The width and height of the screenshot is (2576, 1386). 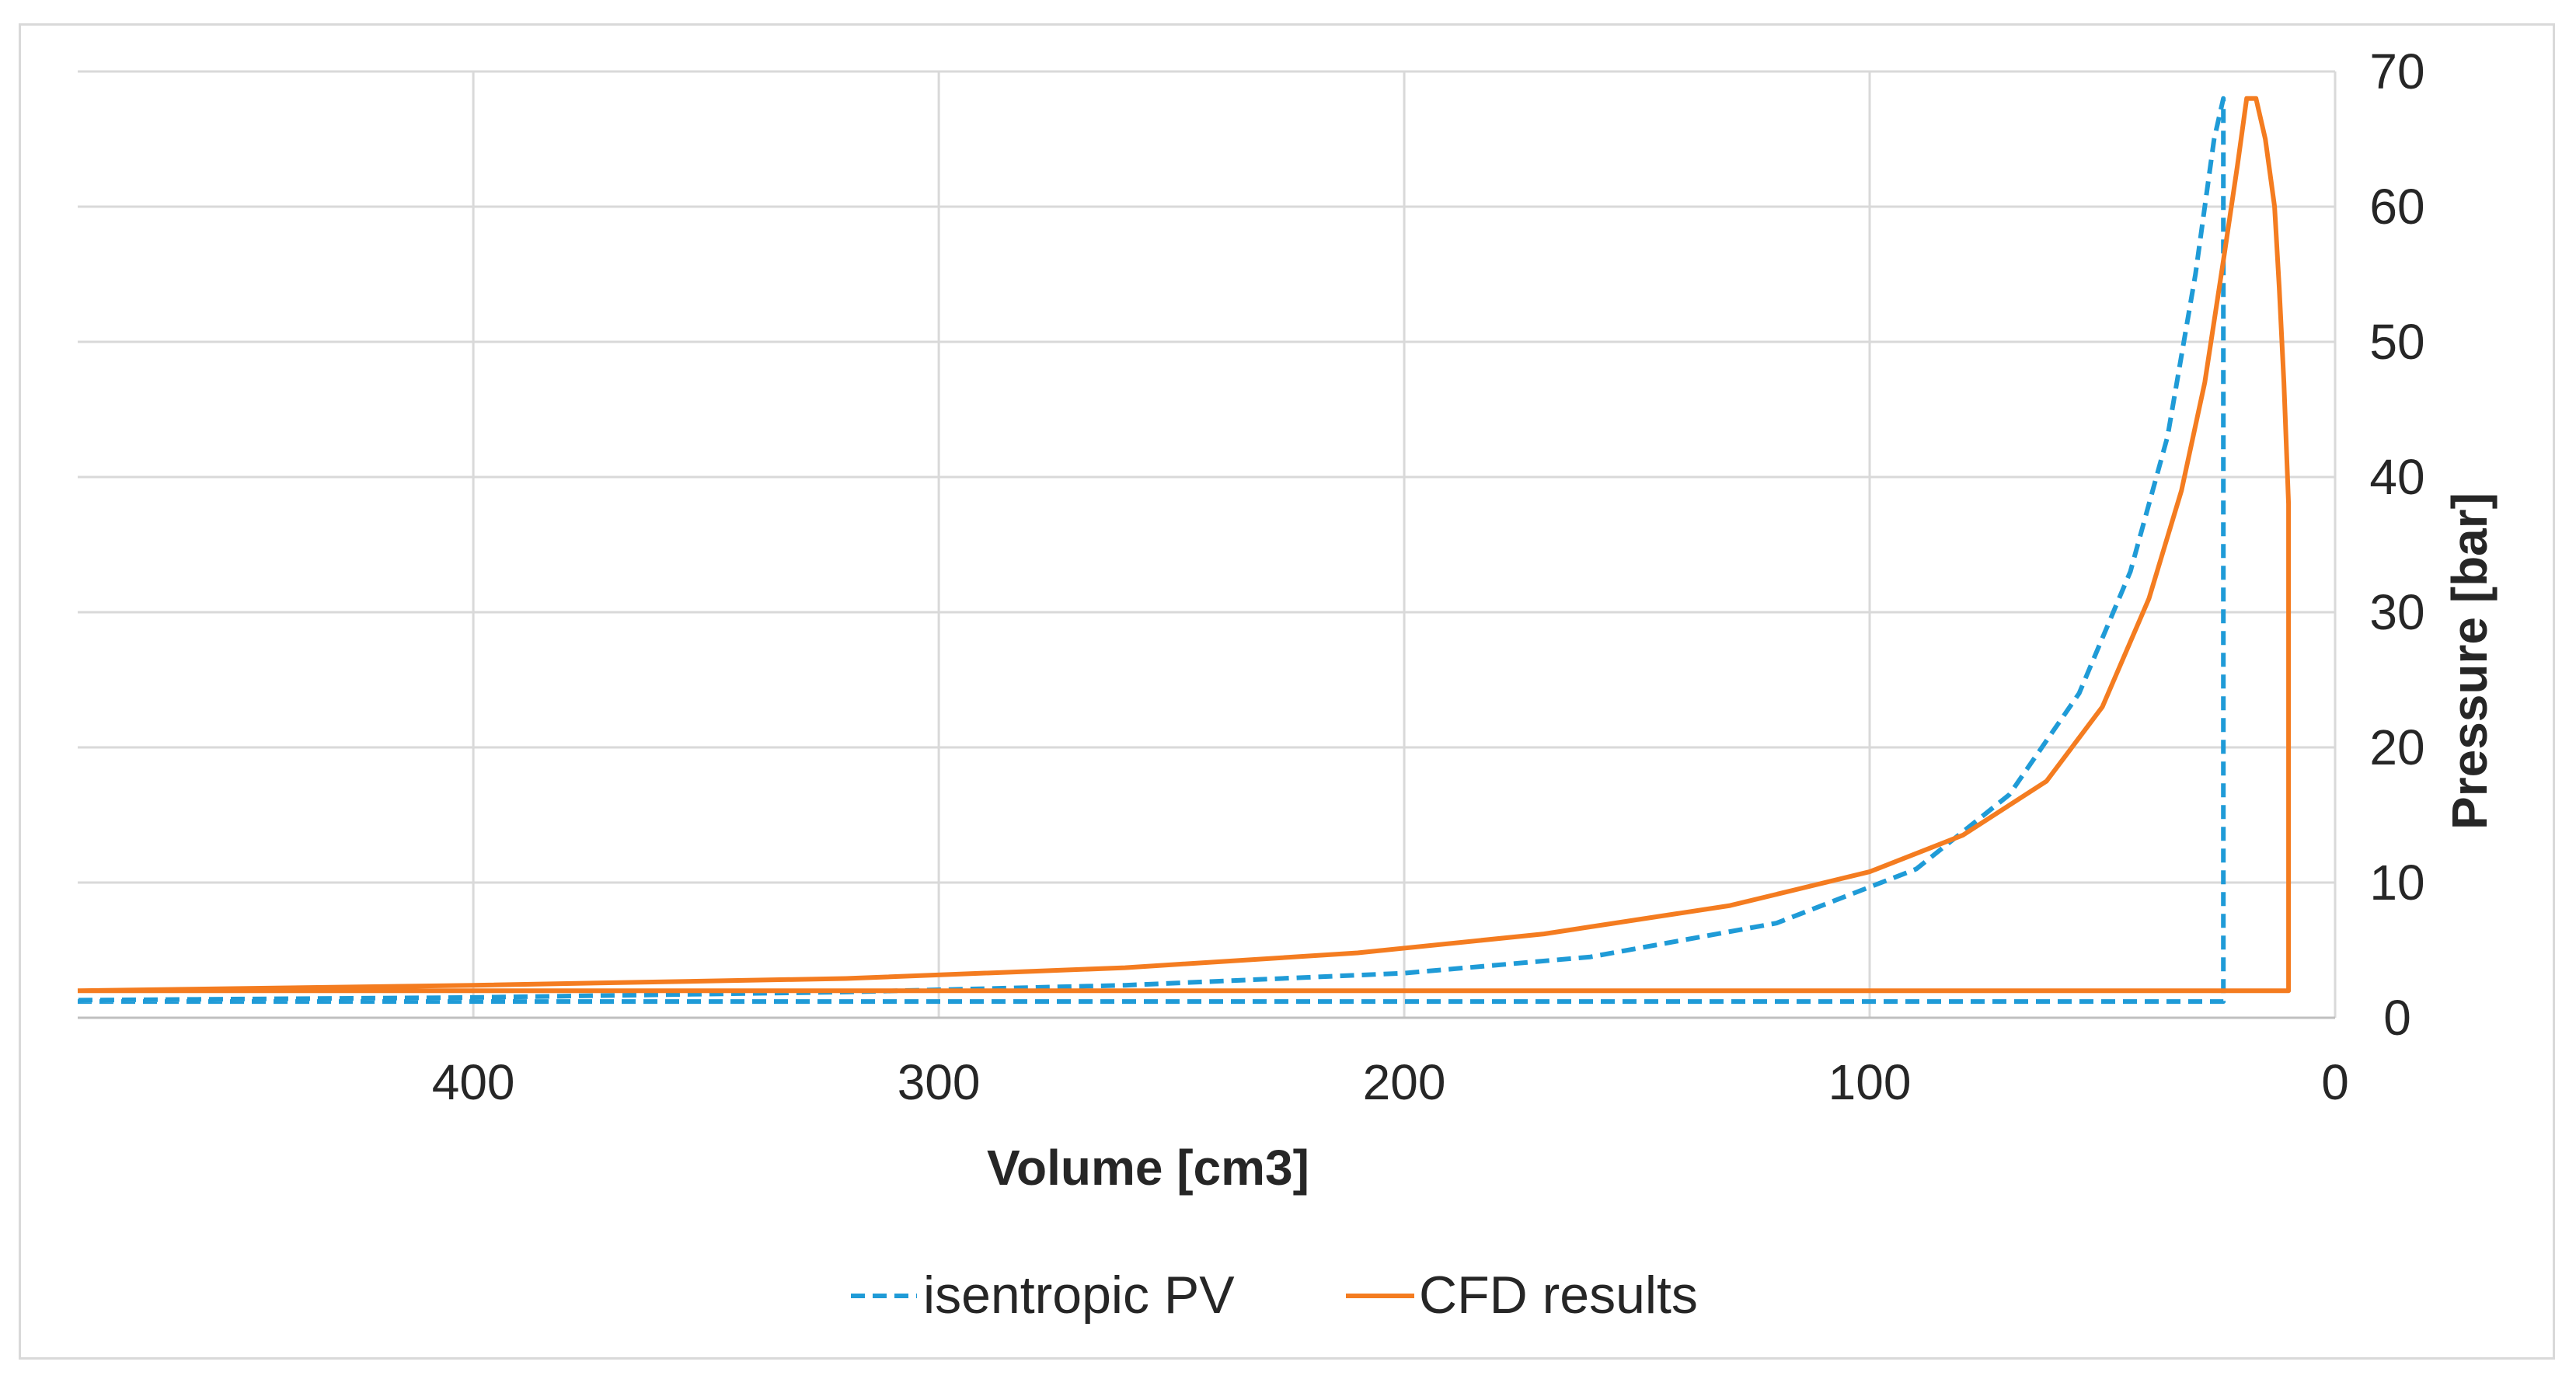 I want to click on x-tick-label: 400, so click(x=473, y=1082).